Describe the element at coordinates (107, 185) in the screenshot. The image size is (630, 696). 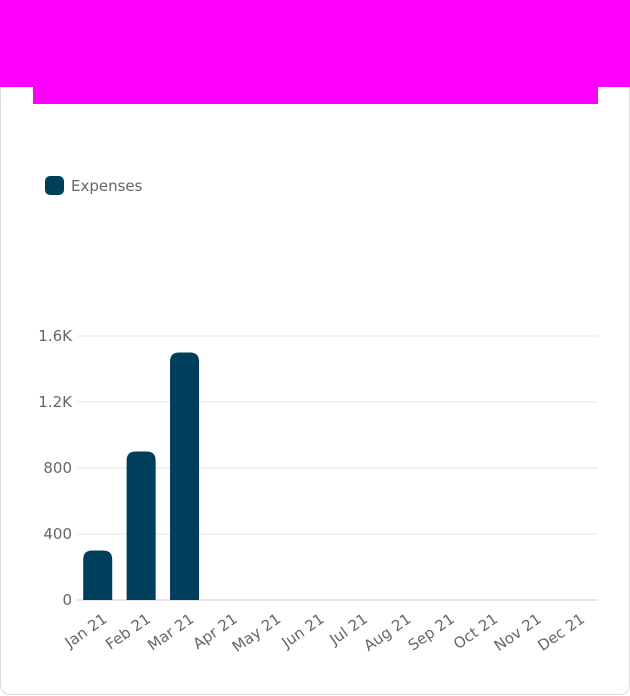
I see `legend-label-expenses: Expenses` at that location.